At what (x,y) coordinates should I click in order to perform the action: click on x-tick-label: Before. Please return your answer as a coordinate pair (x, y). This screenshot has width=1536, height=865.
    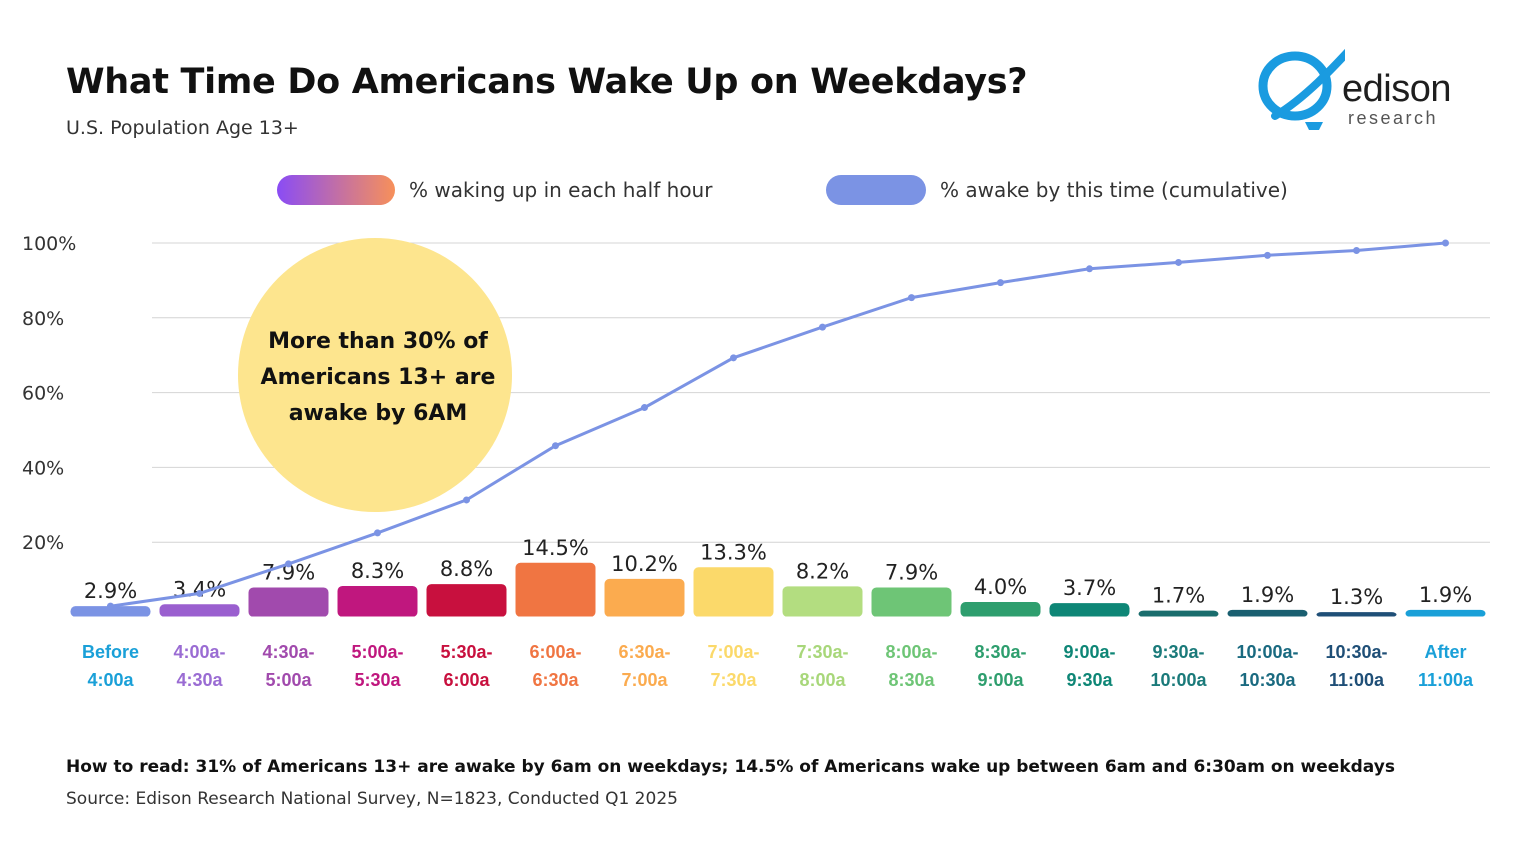
    Looking at the image, I should click on (110, 652).